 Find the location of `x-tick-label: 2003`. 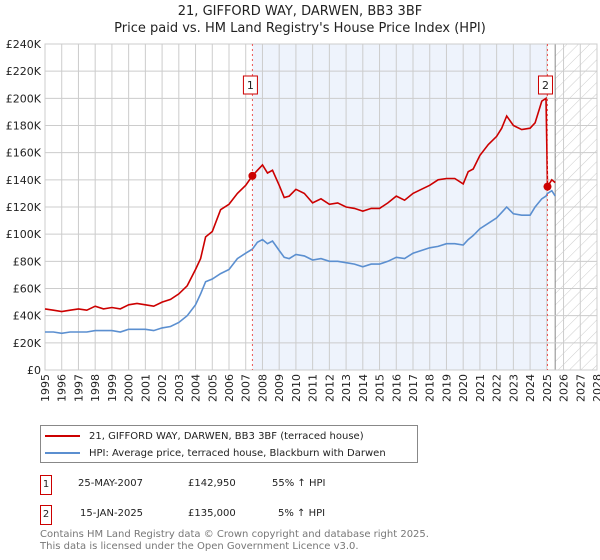

x-tick-label: 2003 is located at coordinates (179, 388).